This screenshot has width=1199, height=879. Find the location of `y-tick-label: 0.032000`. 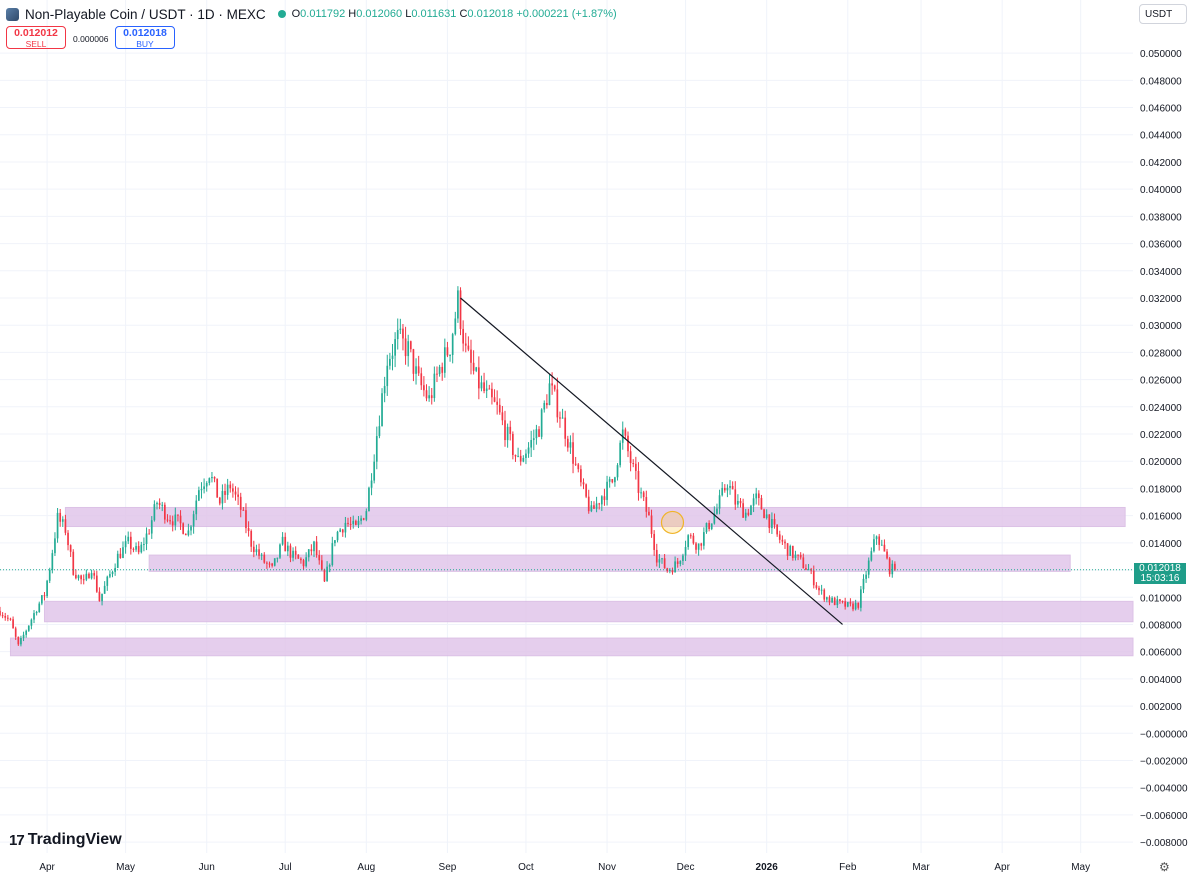

y-tick-label: 0.032000 is located at coordinates (1161, 299).